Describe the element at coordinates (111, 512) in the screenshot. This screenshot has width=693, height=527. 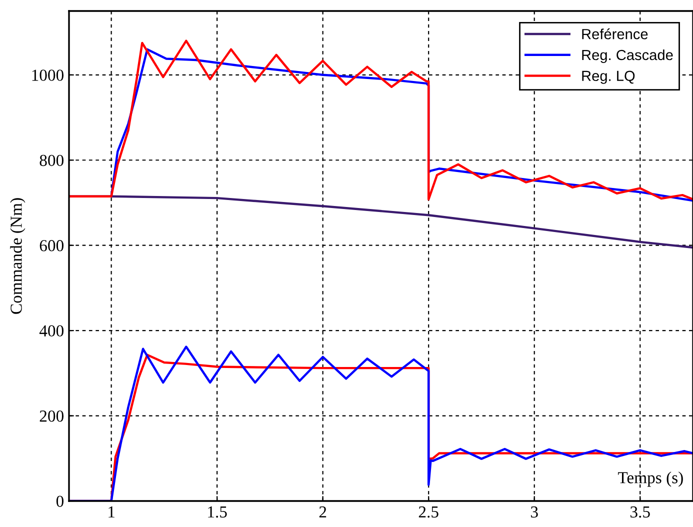
I see `x-tick-label: 1` at that location.